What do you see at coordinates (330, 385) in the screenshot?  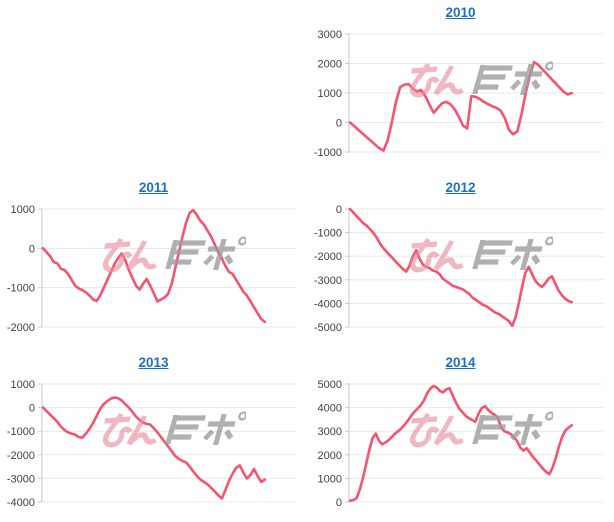 I see `svg-text: 5000` at bounding box center [330, 385].